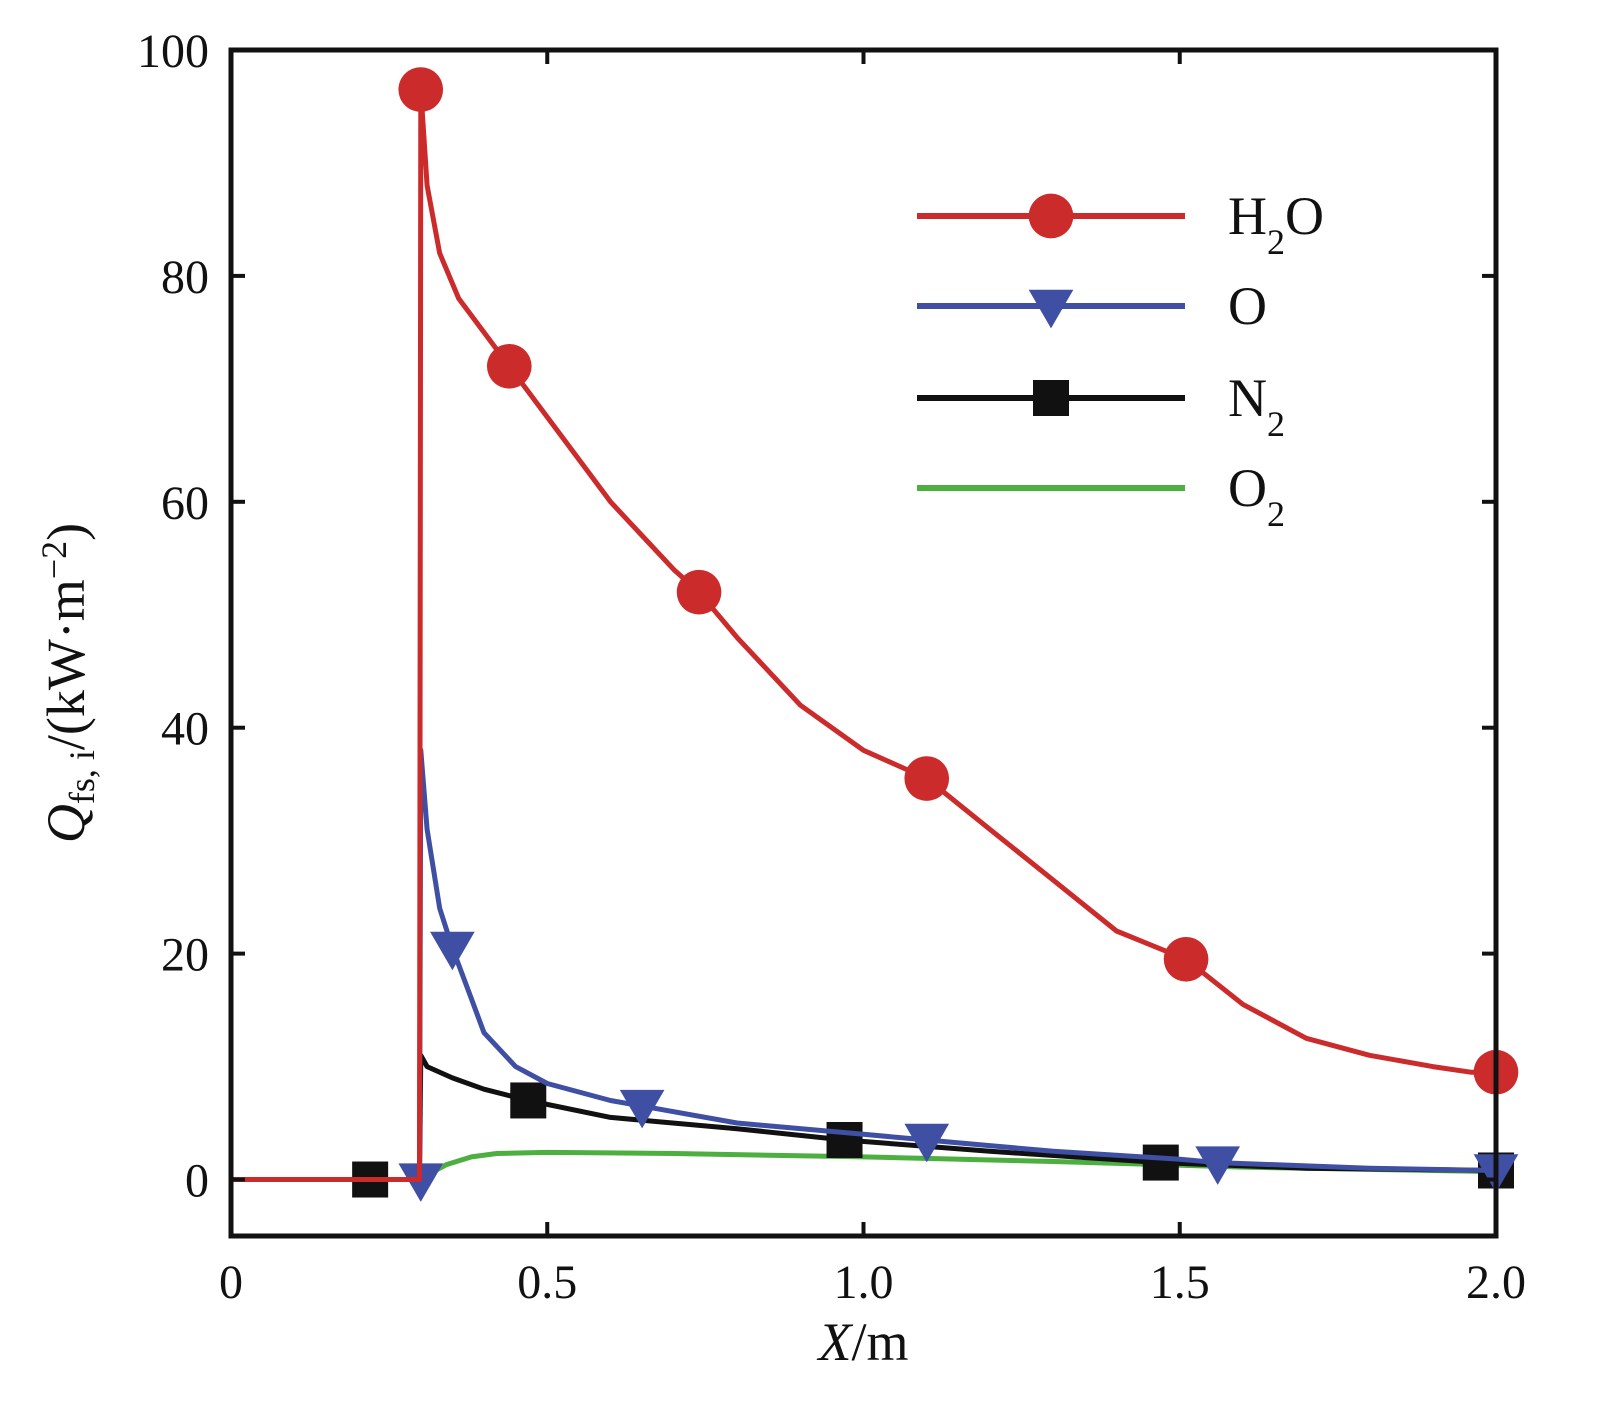 Image resolution: width=1606 pixels, height=1428 pixels. I want to click on legend-item: H2O, so click(1120, 224).